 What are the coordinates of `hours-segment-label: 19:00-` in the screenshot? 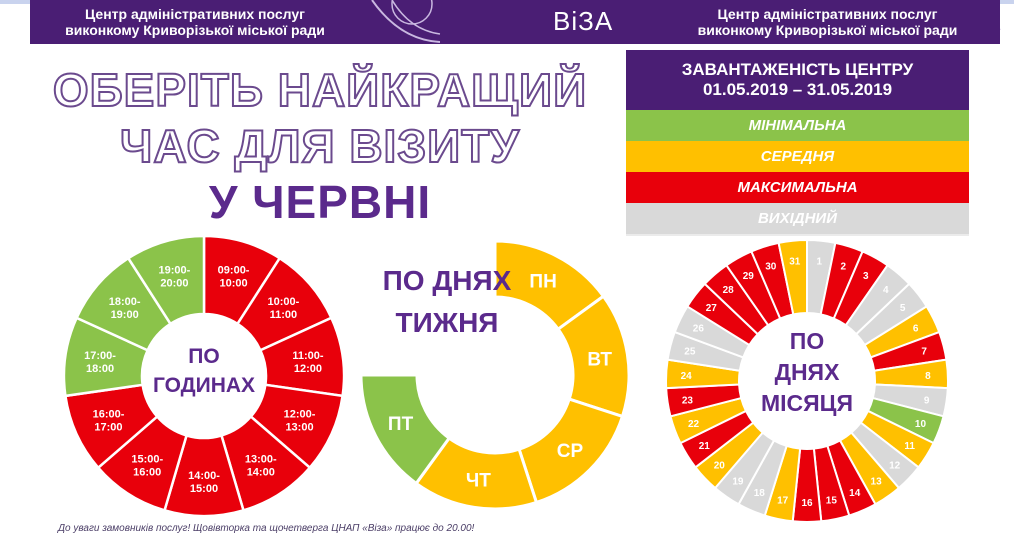 It's located at (175, 270).